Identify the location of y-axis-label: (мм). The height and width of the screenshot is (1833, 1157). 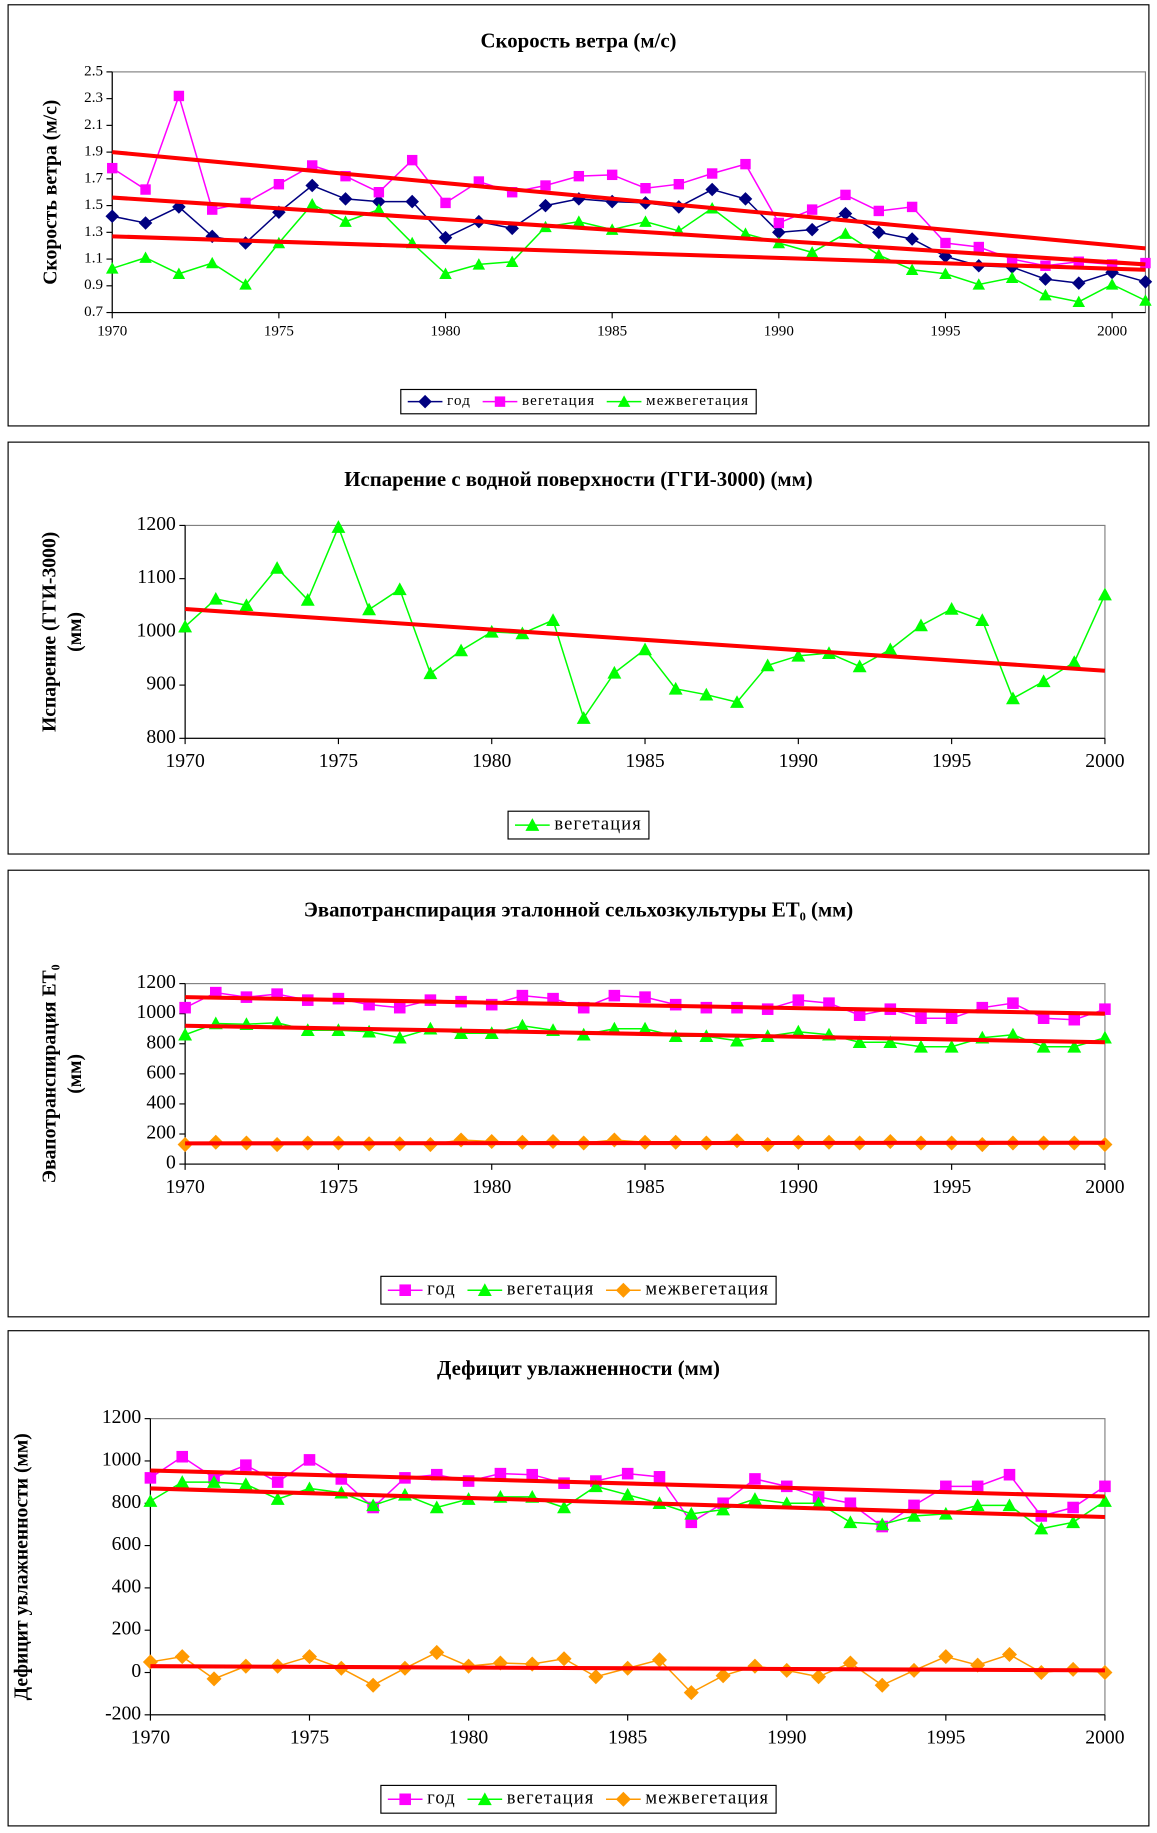
(75, 632).